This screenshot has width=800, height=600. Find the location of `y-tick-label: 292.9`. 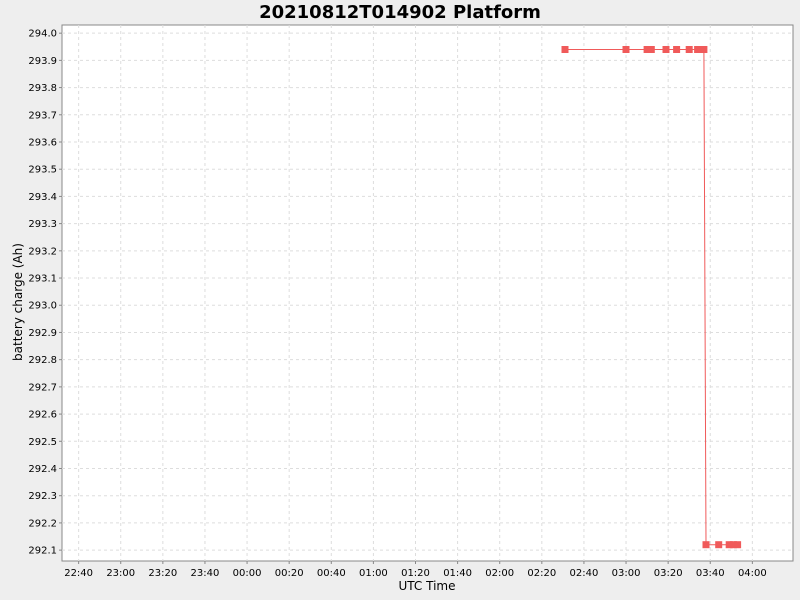

y-tick-label: 292.9 is located at coordinates (42, 333).